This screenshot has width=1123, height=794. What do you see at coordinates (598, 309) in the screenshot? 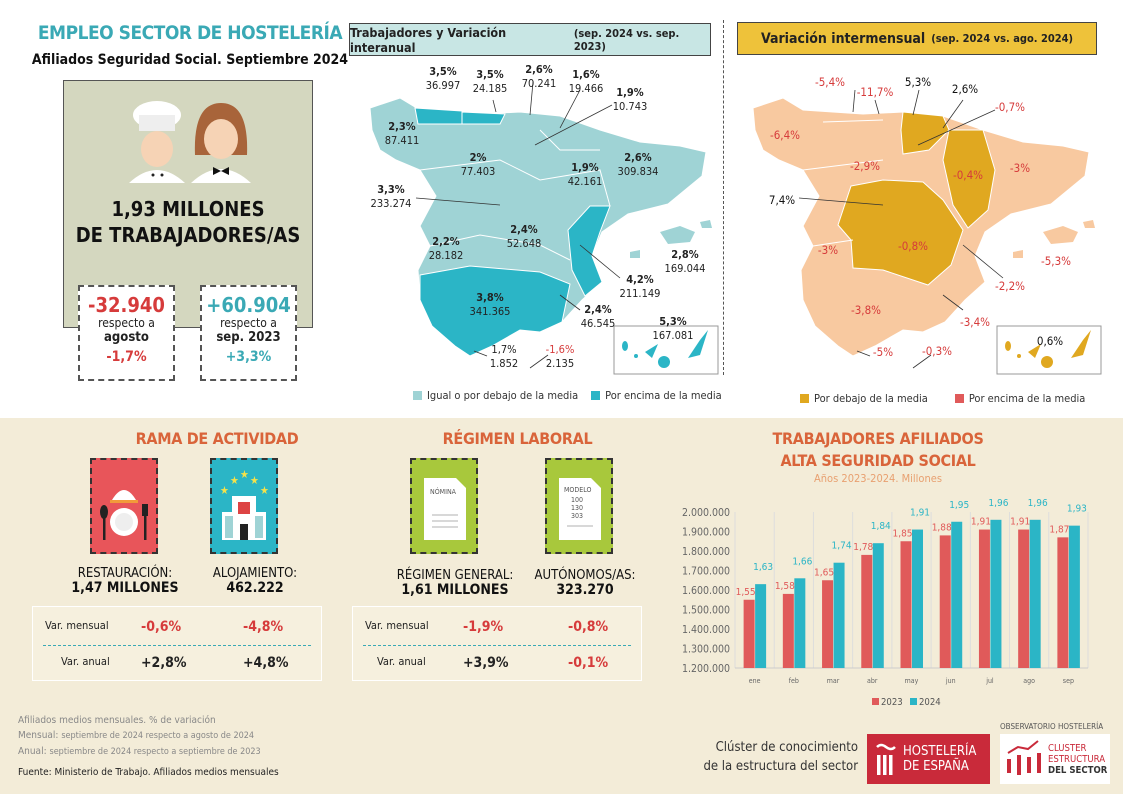
I see `region-pct: 2,4%` at bounding box center [598, 309].